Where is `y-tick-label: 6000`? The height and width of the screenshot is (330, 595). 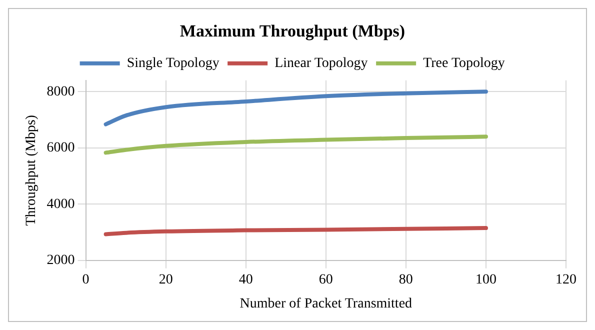 y-tick-label: 6000 is located at coordinates (60, 148).